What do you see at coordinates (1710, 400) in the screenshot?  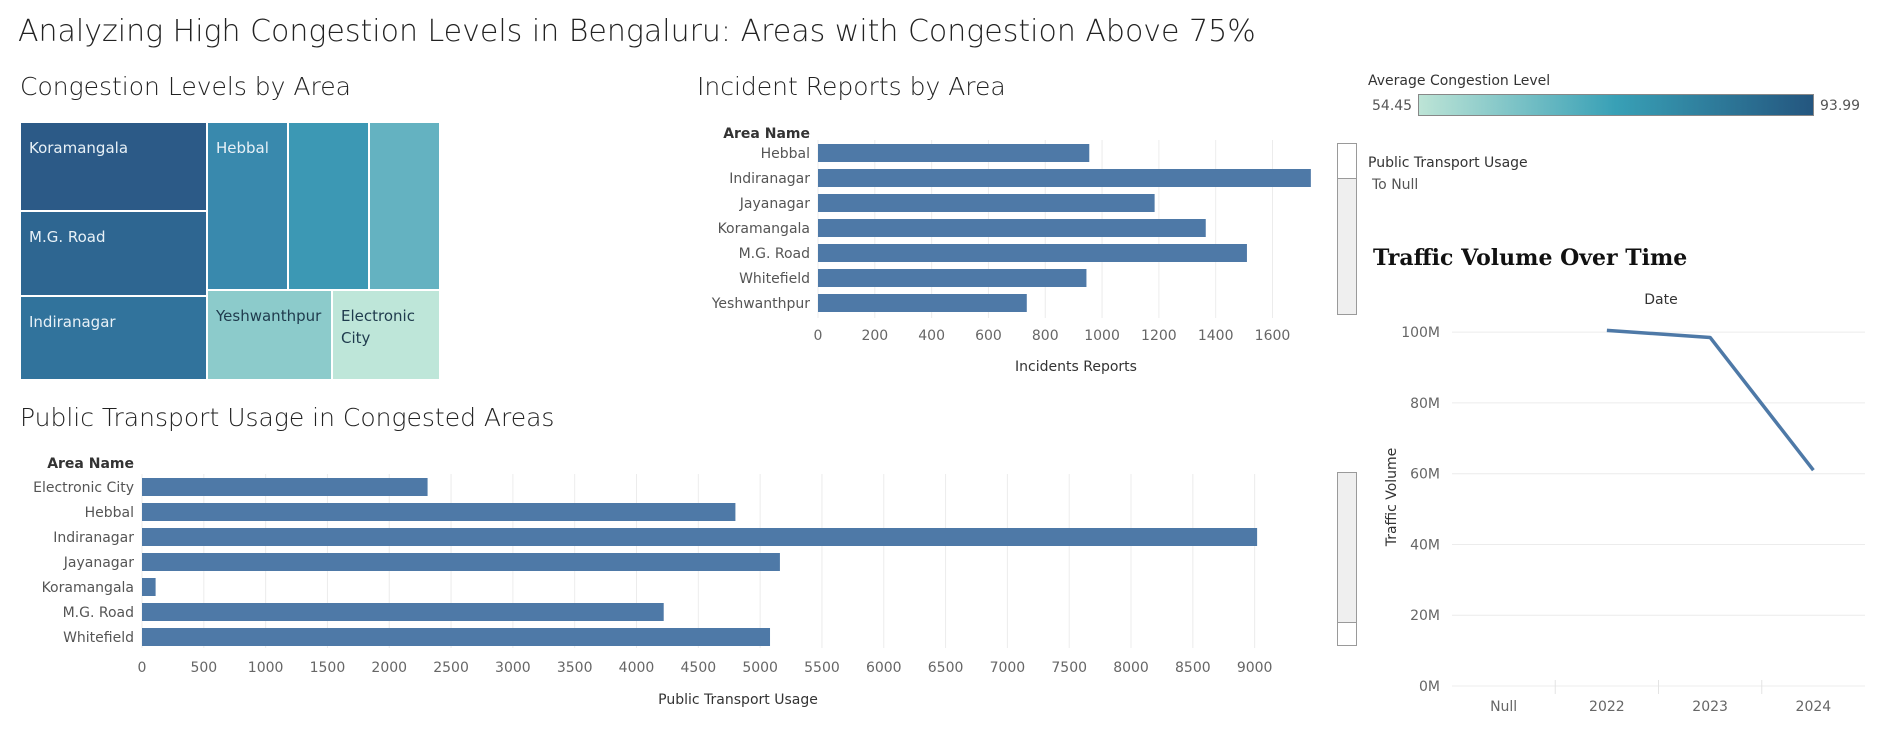 I see `series-line` at bounding box center [1710, 400].